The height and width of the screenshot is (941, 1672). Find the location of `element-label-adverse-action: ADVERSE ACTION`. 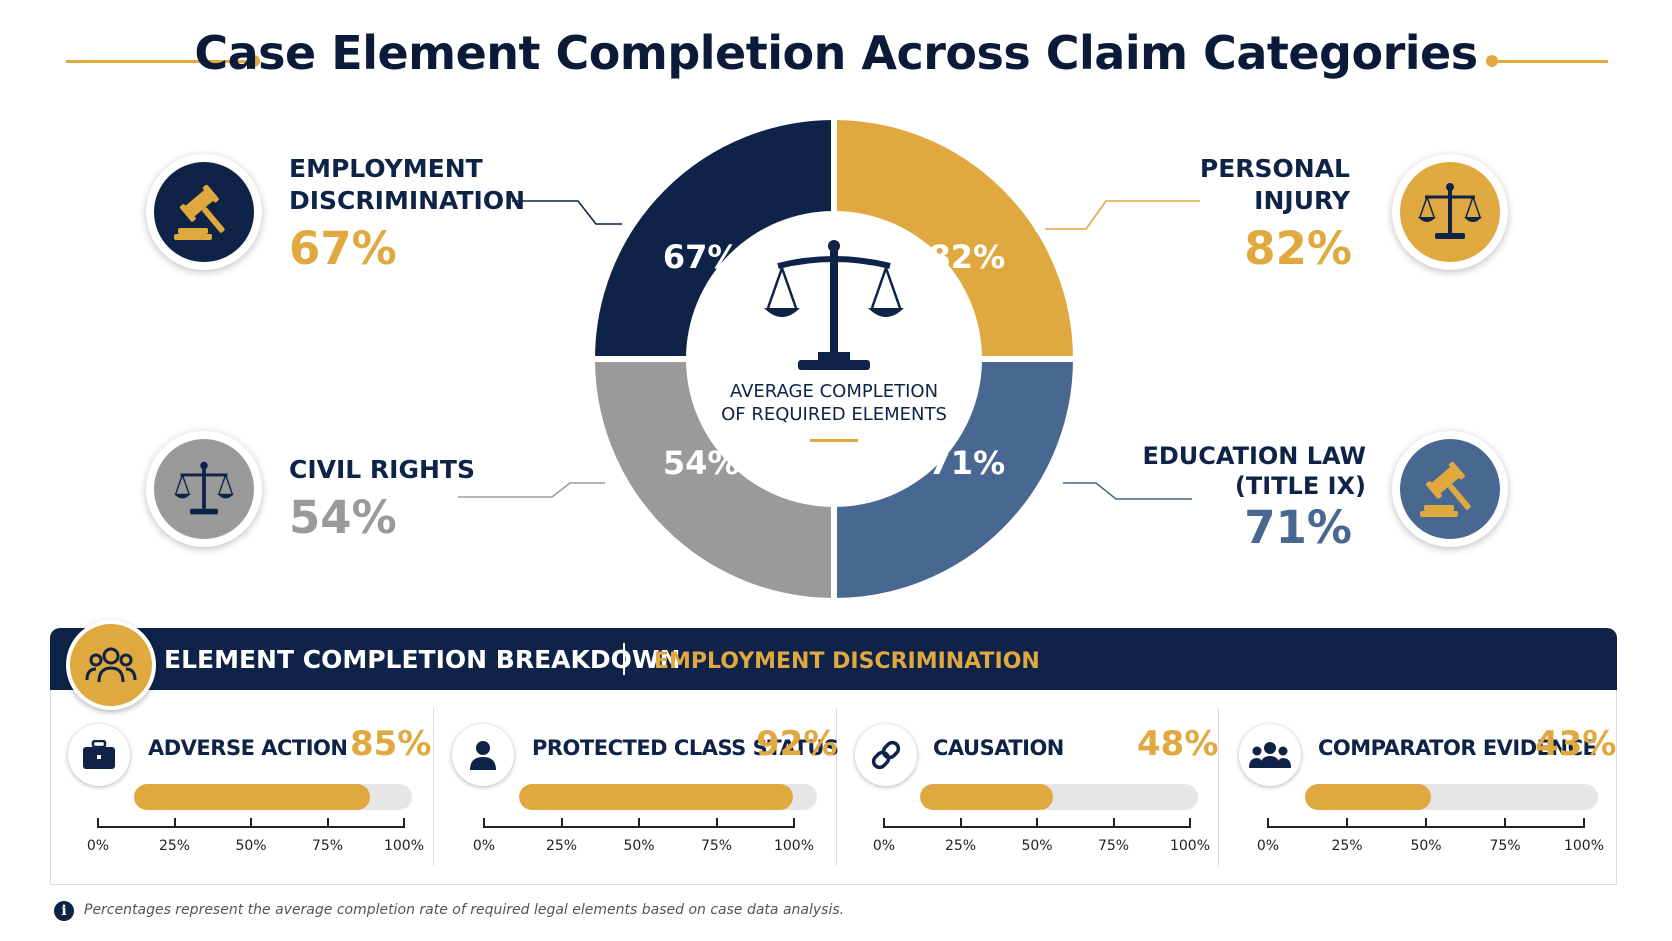

element-label-adverse-action: ADVERSE ACTION is located at coordinates (248, 748).